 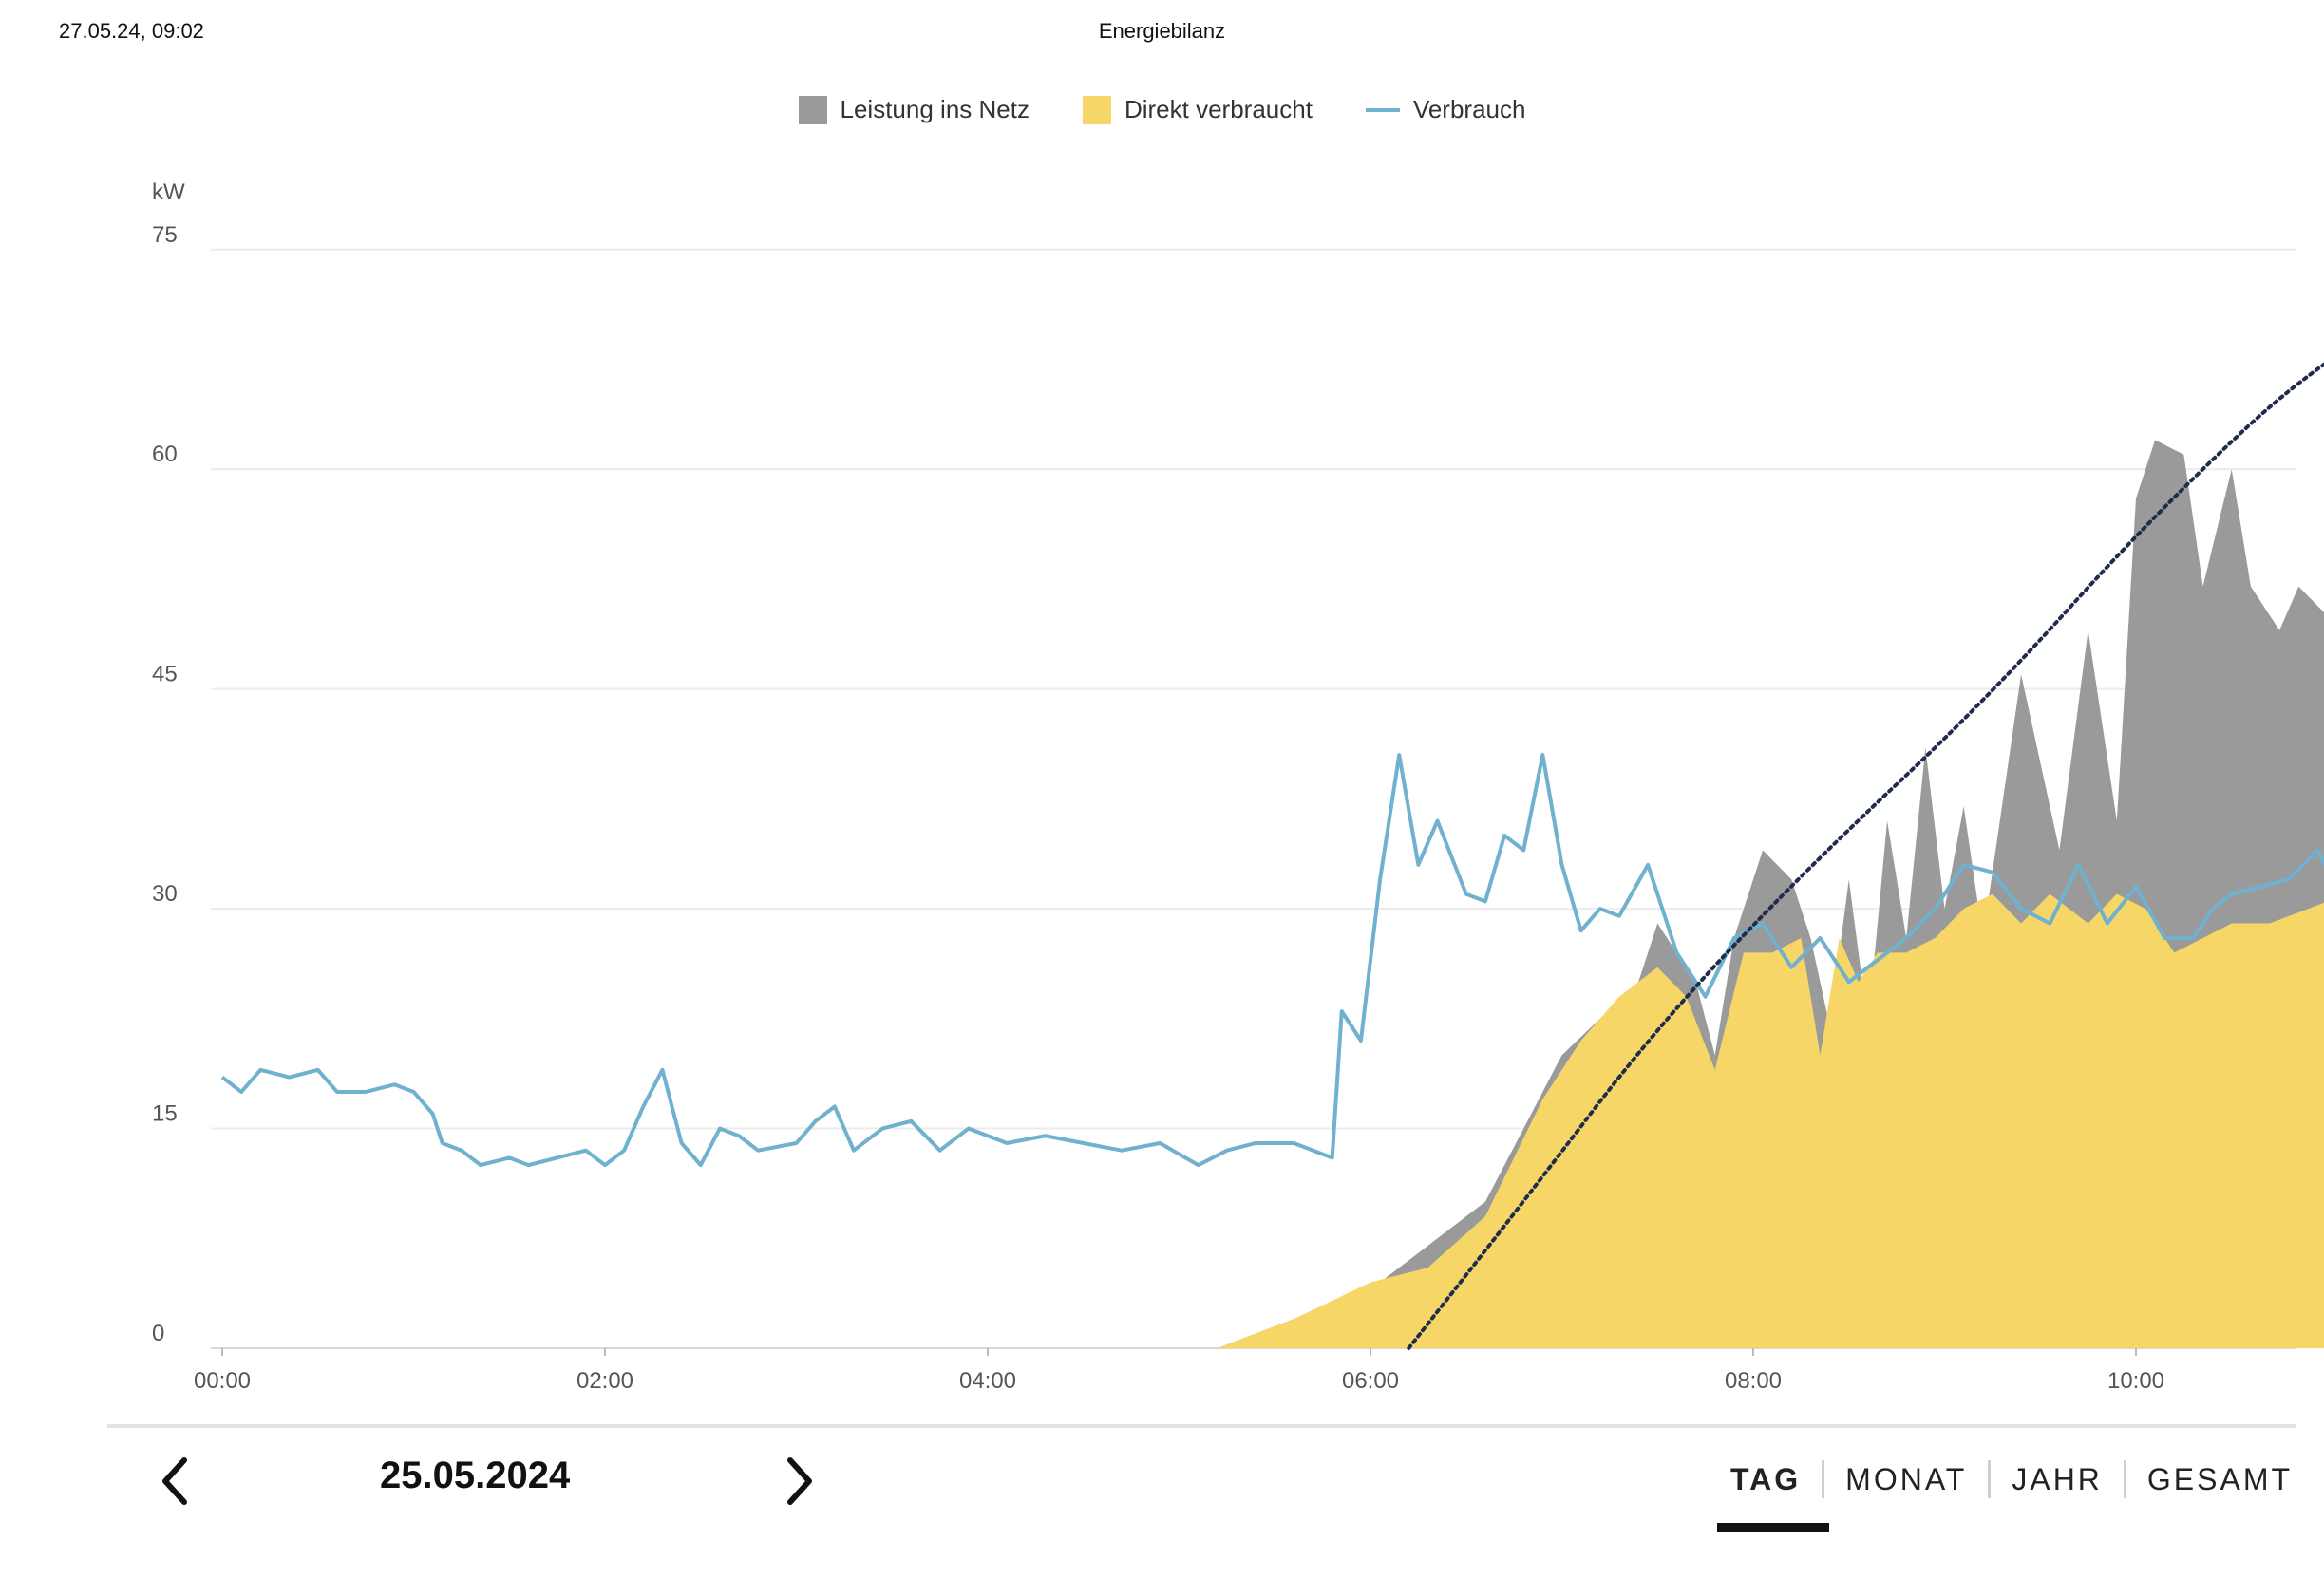 I want to click on x-tick-label: 02:00, so click(x=604, y=1381).